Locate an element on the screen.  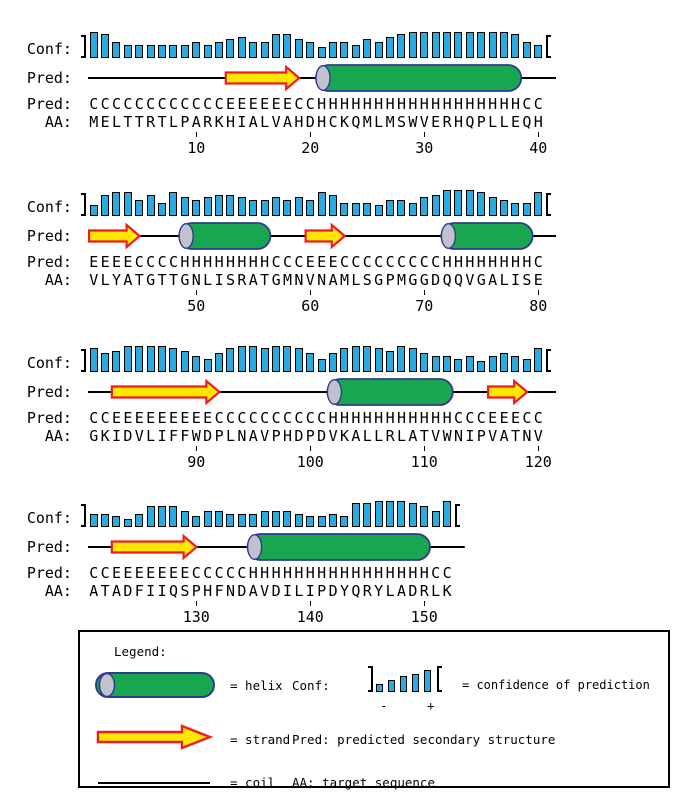
confidence-right-bracket is located at coordinates (457, 515).